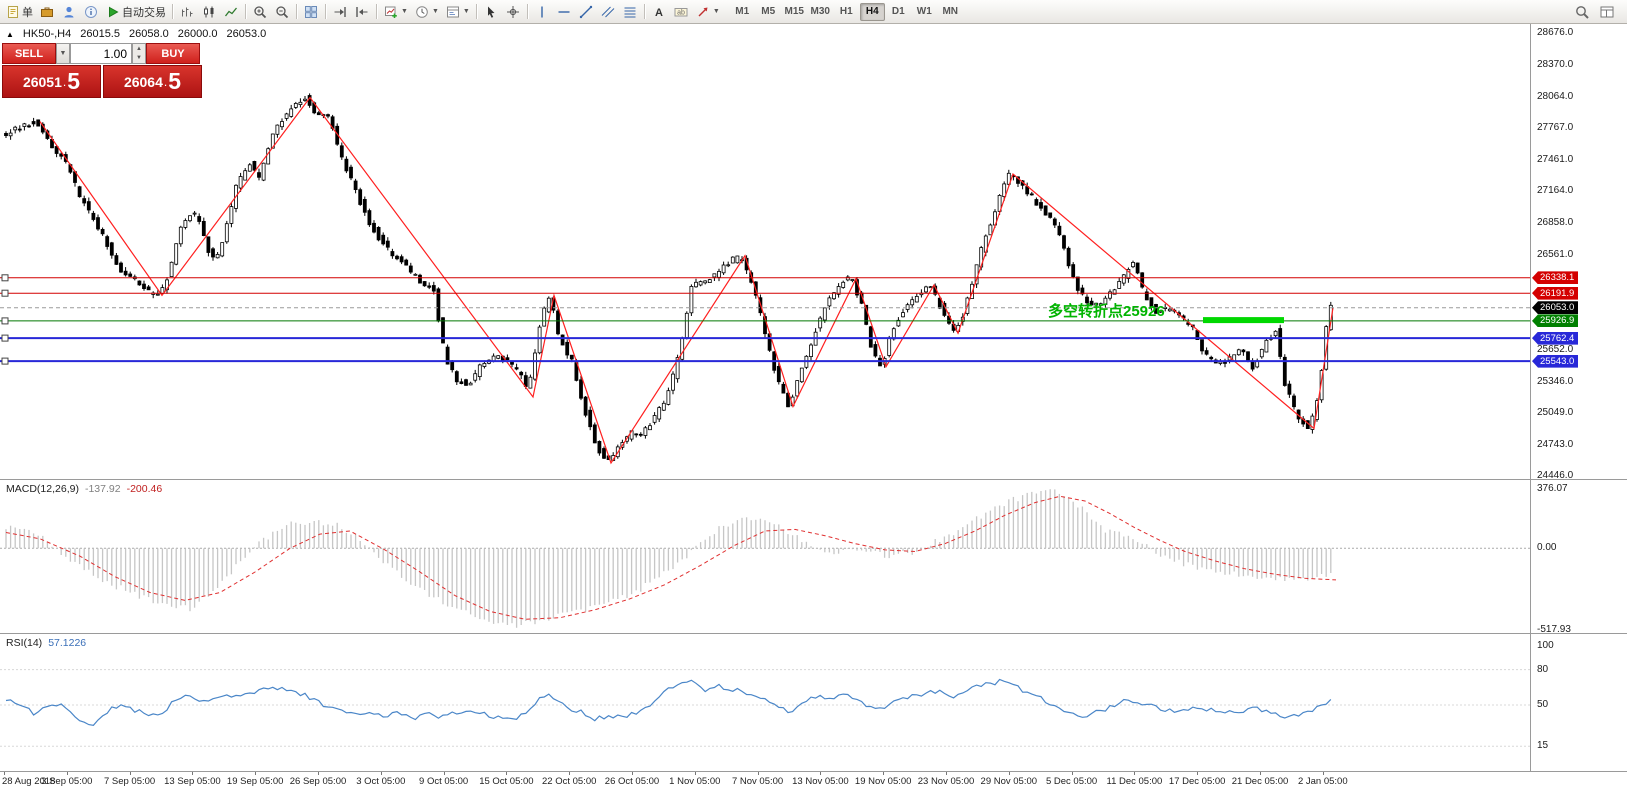  I want to click on macd-axis-tick: -517.93, so click(1554, 629).